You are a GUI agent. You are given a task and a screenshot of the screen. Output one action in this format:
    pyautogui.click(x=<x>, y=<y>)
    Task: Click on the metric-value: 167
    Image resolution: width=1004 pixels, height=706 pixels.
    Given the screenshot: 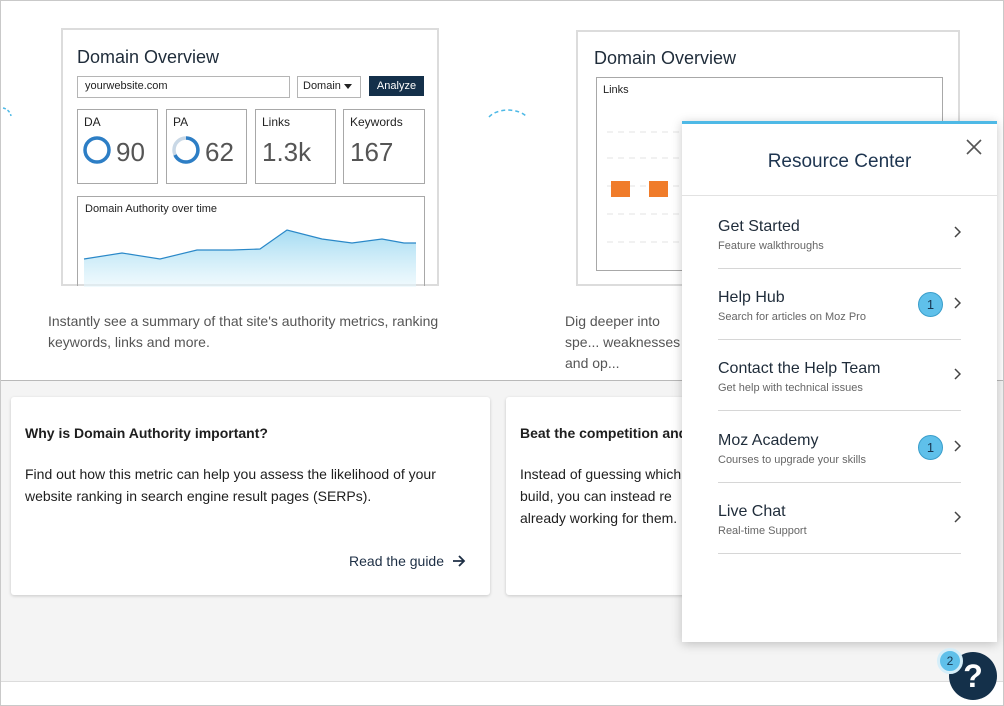 What is the action you would take?
    pyautogui.click(x=372, y=152)
    